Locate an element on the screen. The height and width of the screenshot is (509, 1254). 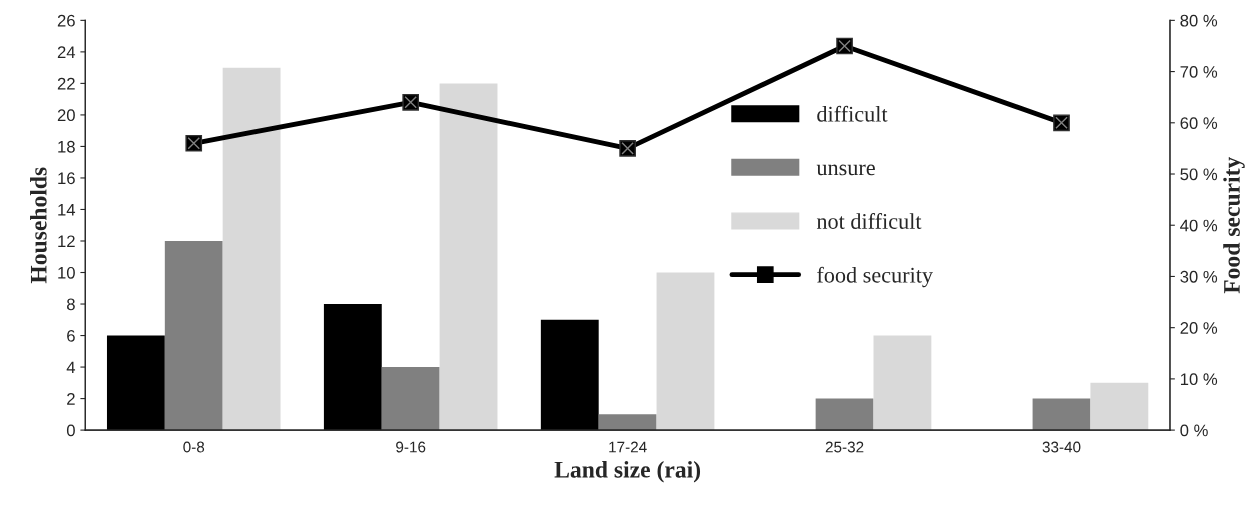
y-tick-label: 10 is located at coordinates (66, 272).